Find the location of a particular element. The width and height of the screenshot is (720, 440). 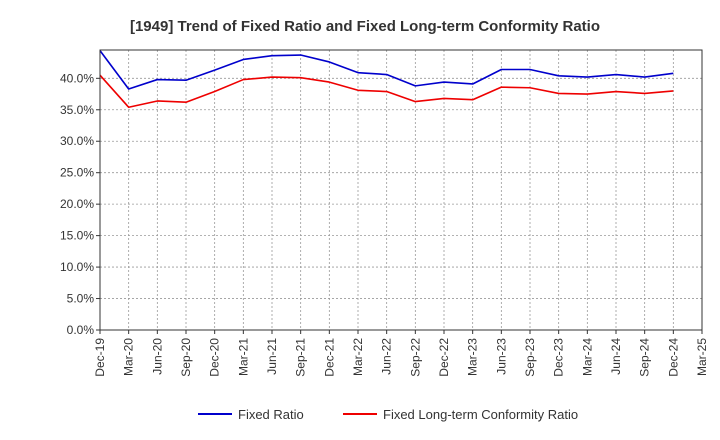

x-tick-label: Mar-20 is located at coordinates (129, 357).